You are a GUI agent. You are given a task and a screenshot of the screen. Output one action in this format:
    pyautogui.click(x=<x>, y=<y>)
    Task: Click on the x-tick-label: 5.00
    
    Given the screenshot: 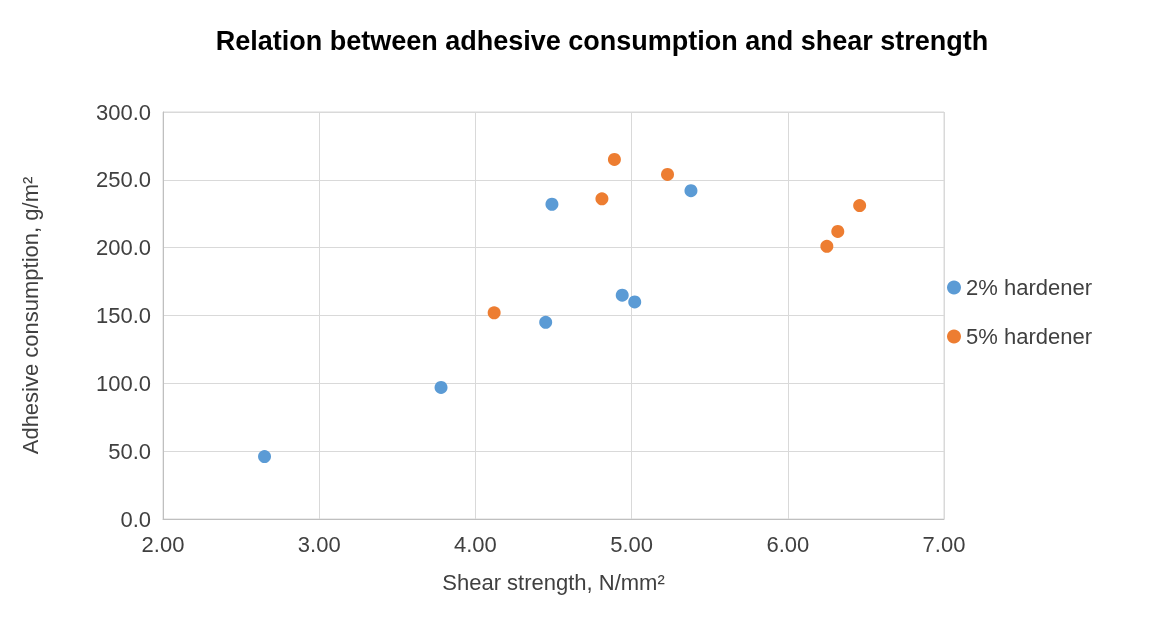 What is the action you would take?
    pyautogui.click(x=632, y=544)
    